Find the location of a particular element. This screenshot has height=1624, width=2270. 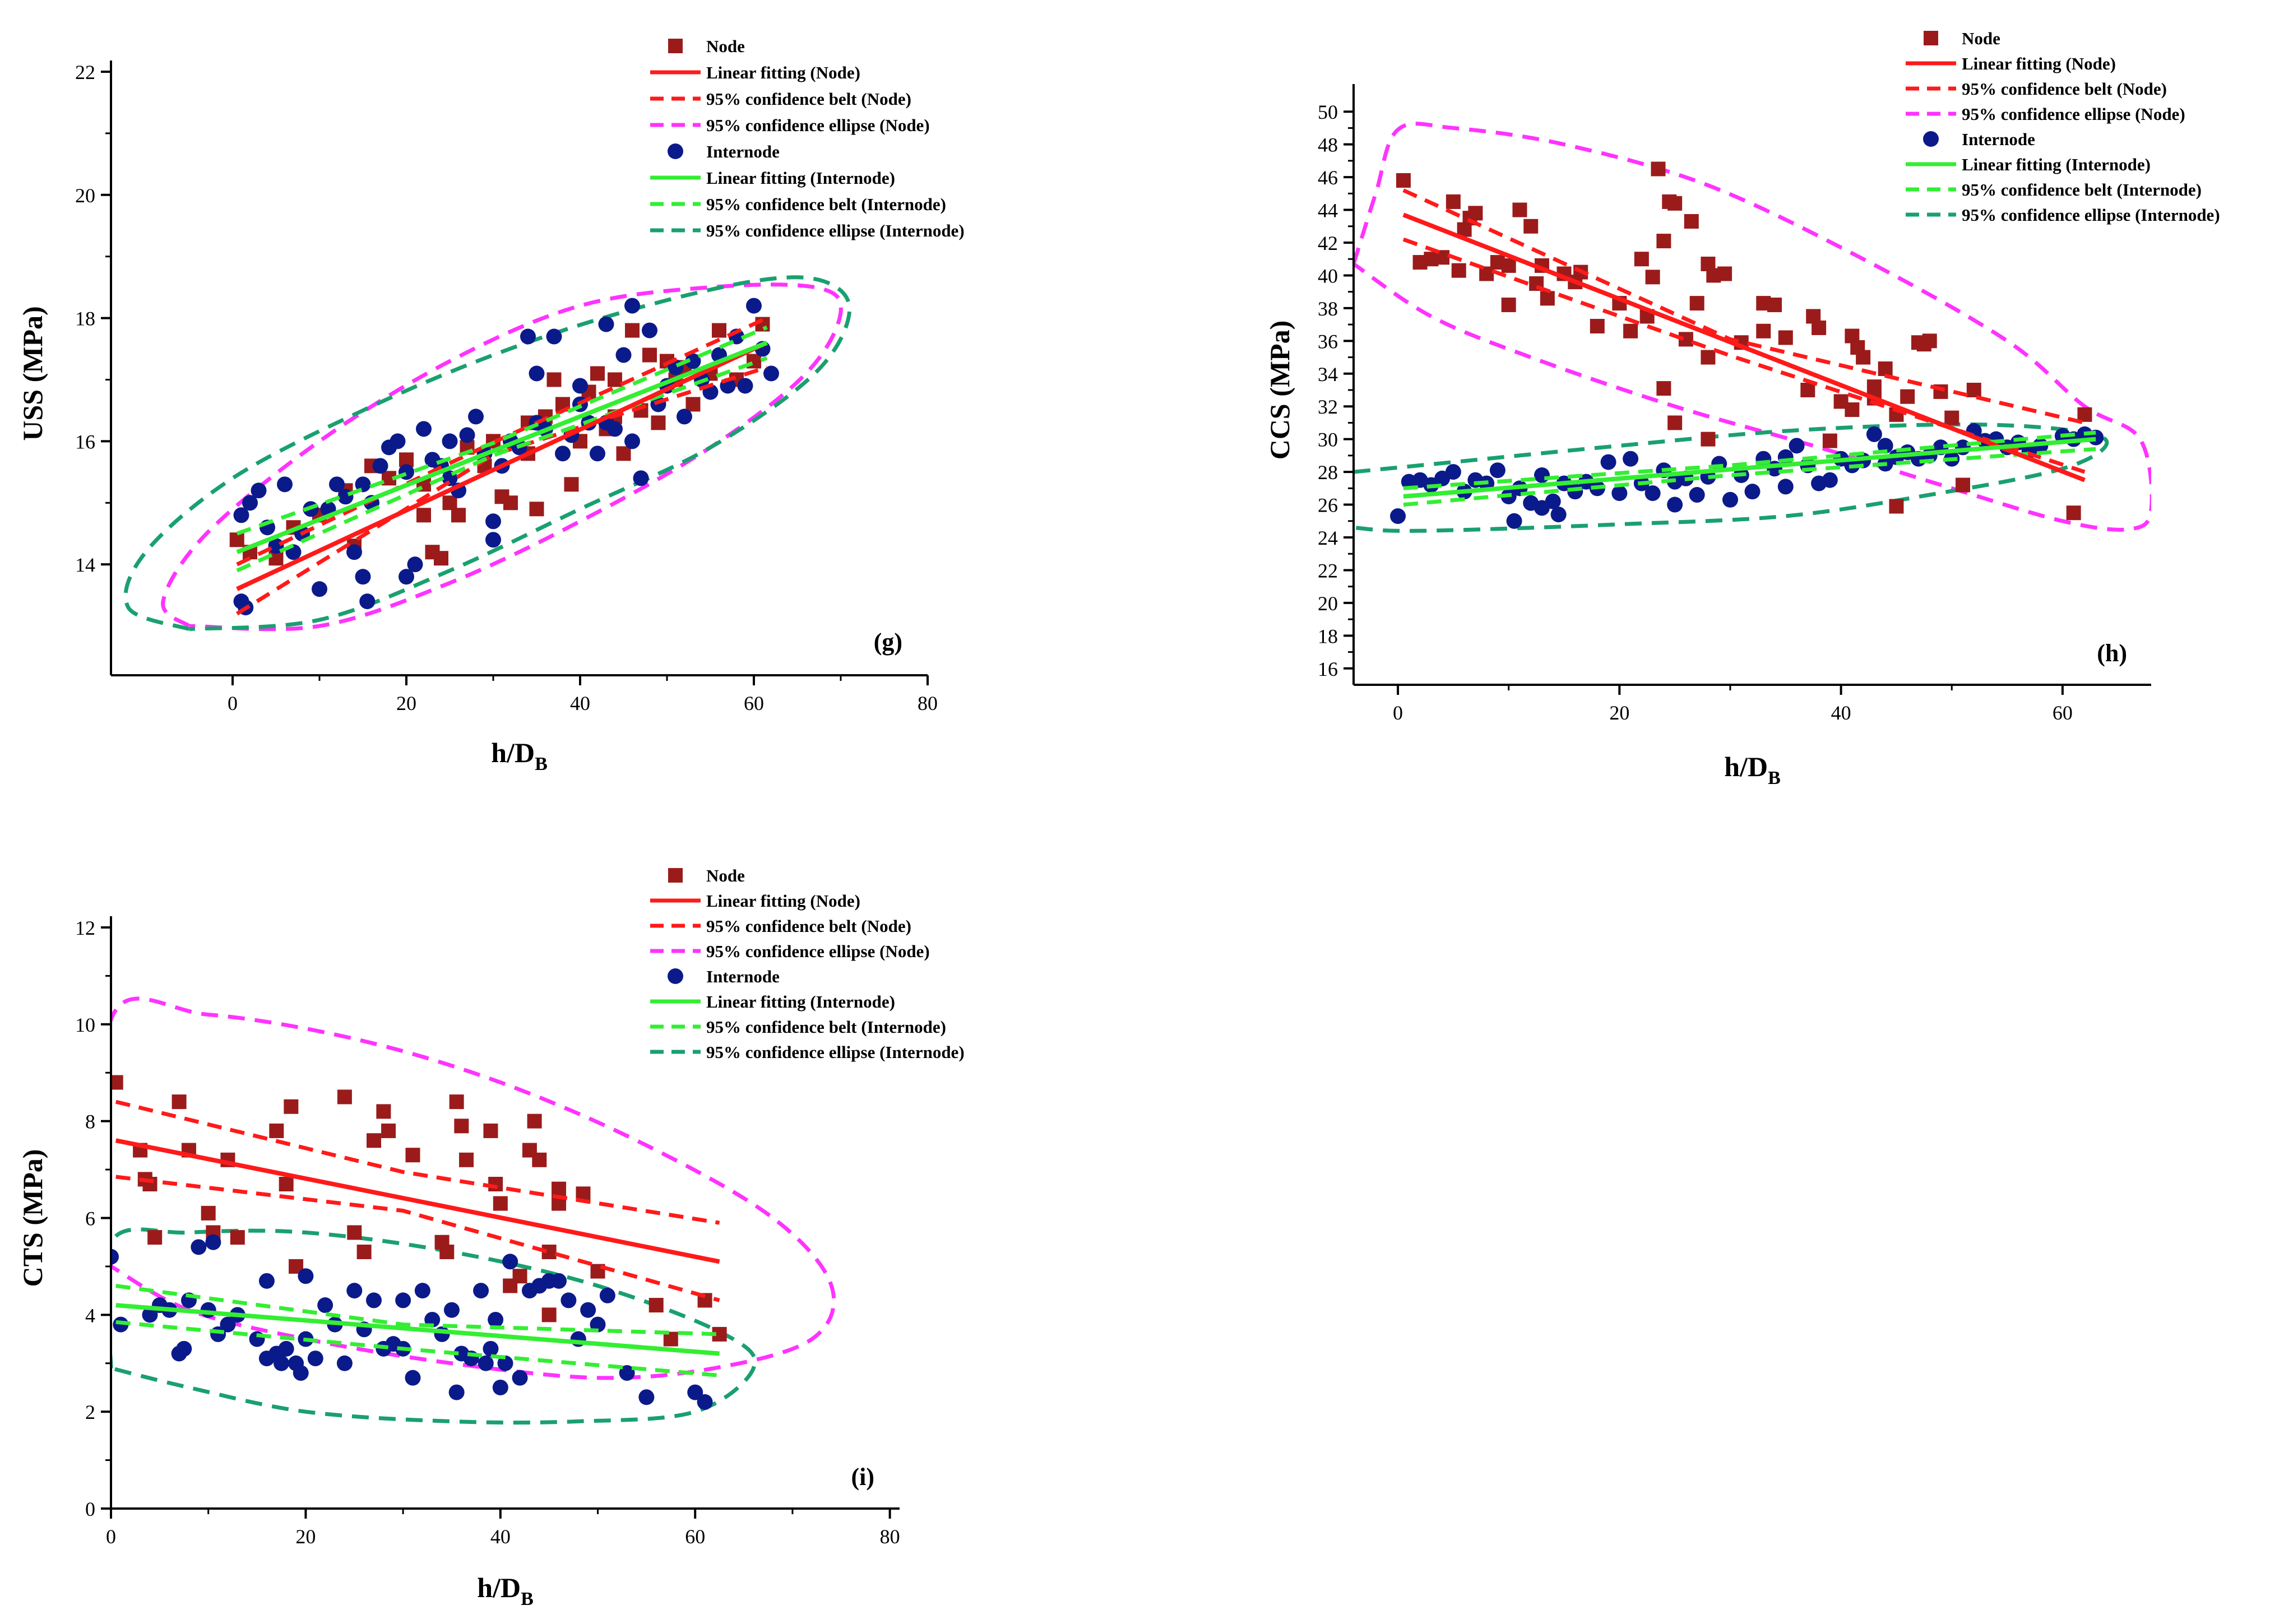

legend-label: Linear fitting (Node) is located at coordinates (2039, 64).